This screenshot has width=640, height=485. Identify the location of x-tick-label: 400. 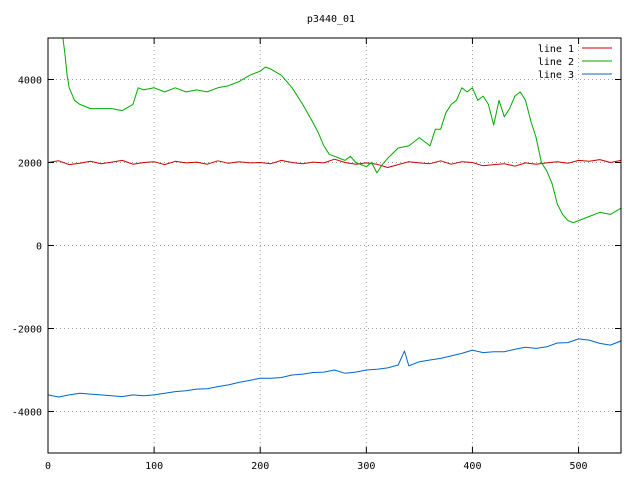
(472, 466).